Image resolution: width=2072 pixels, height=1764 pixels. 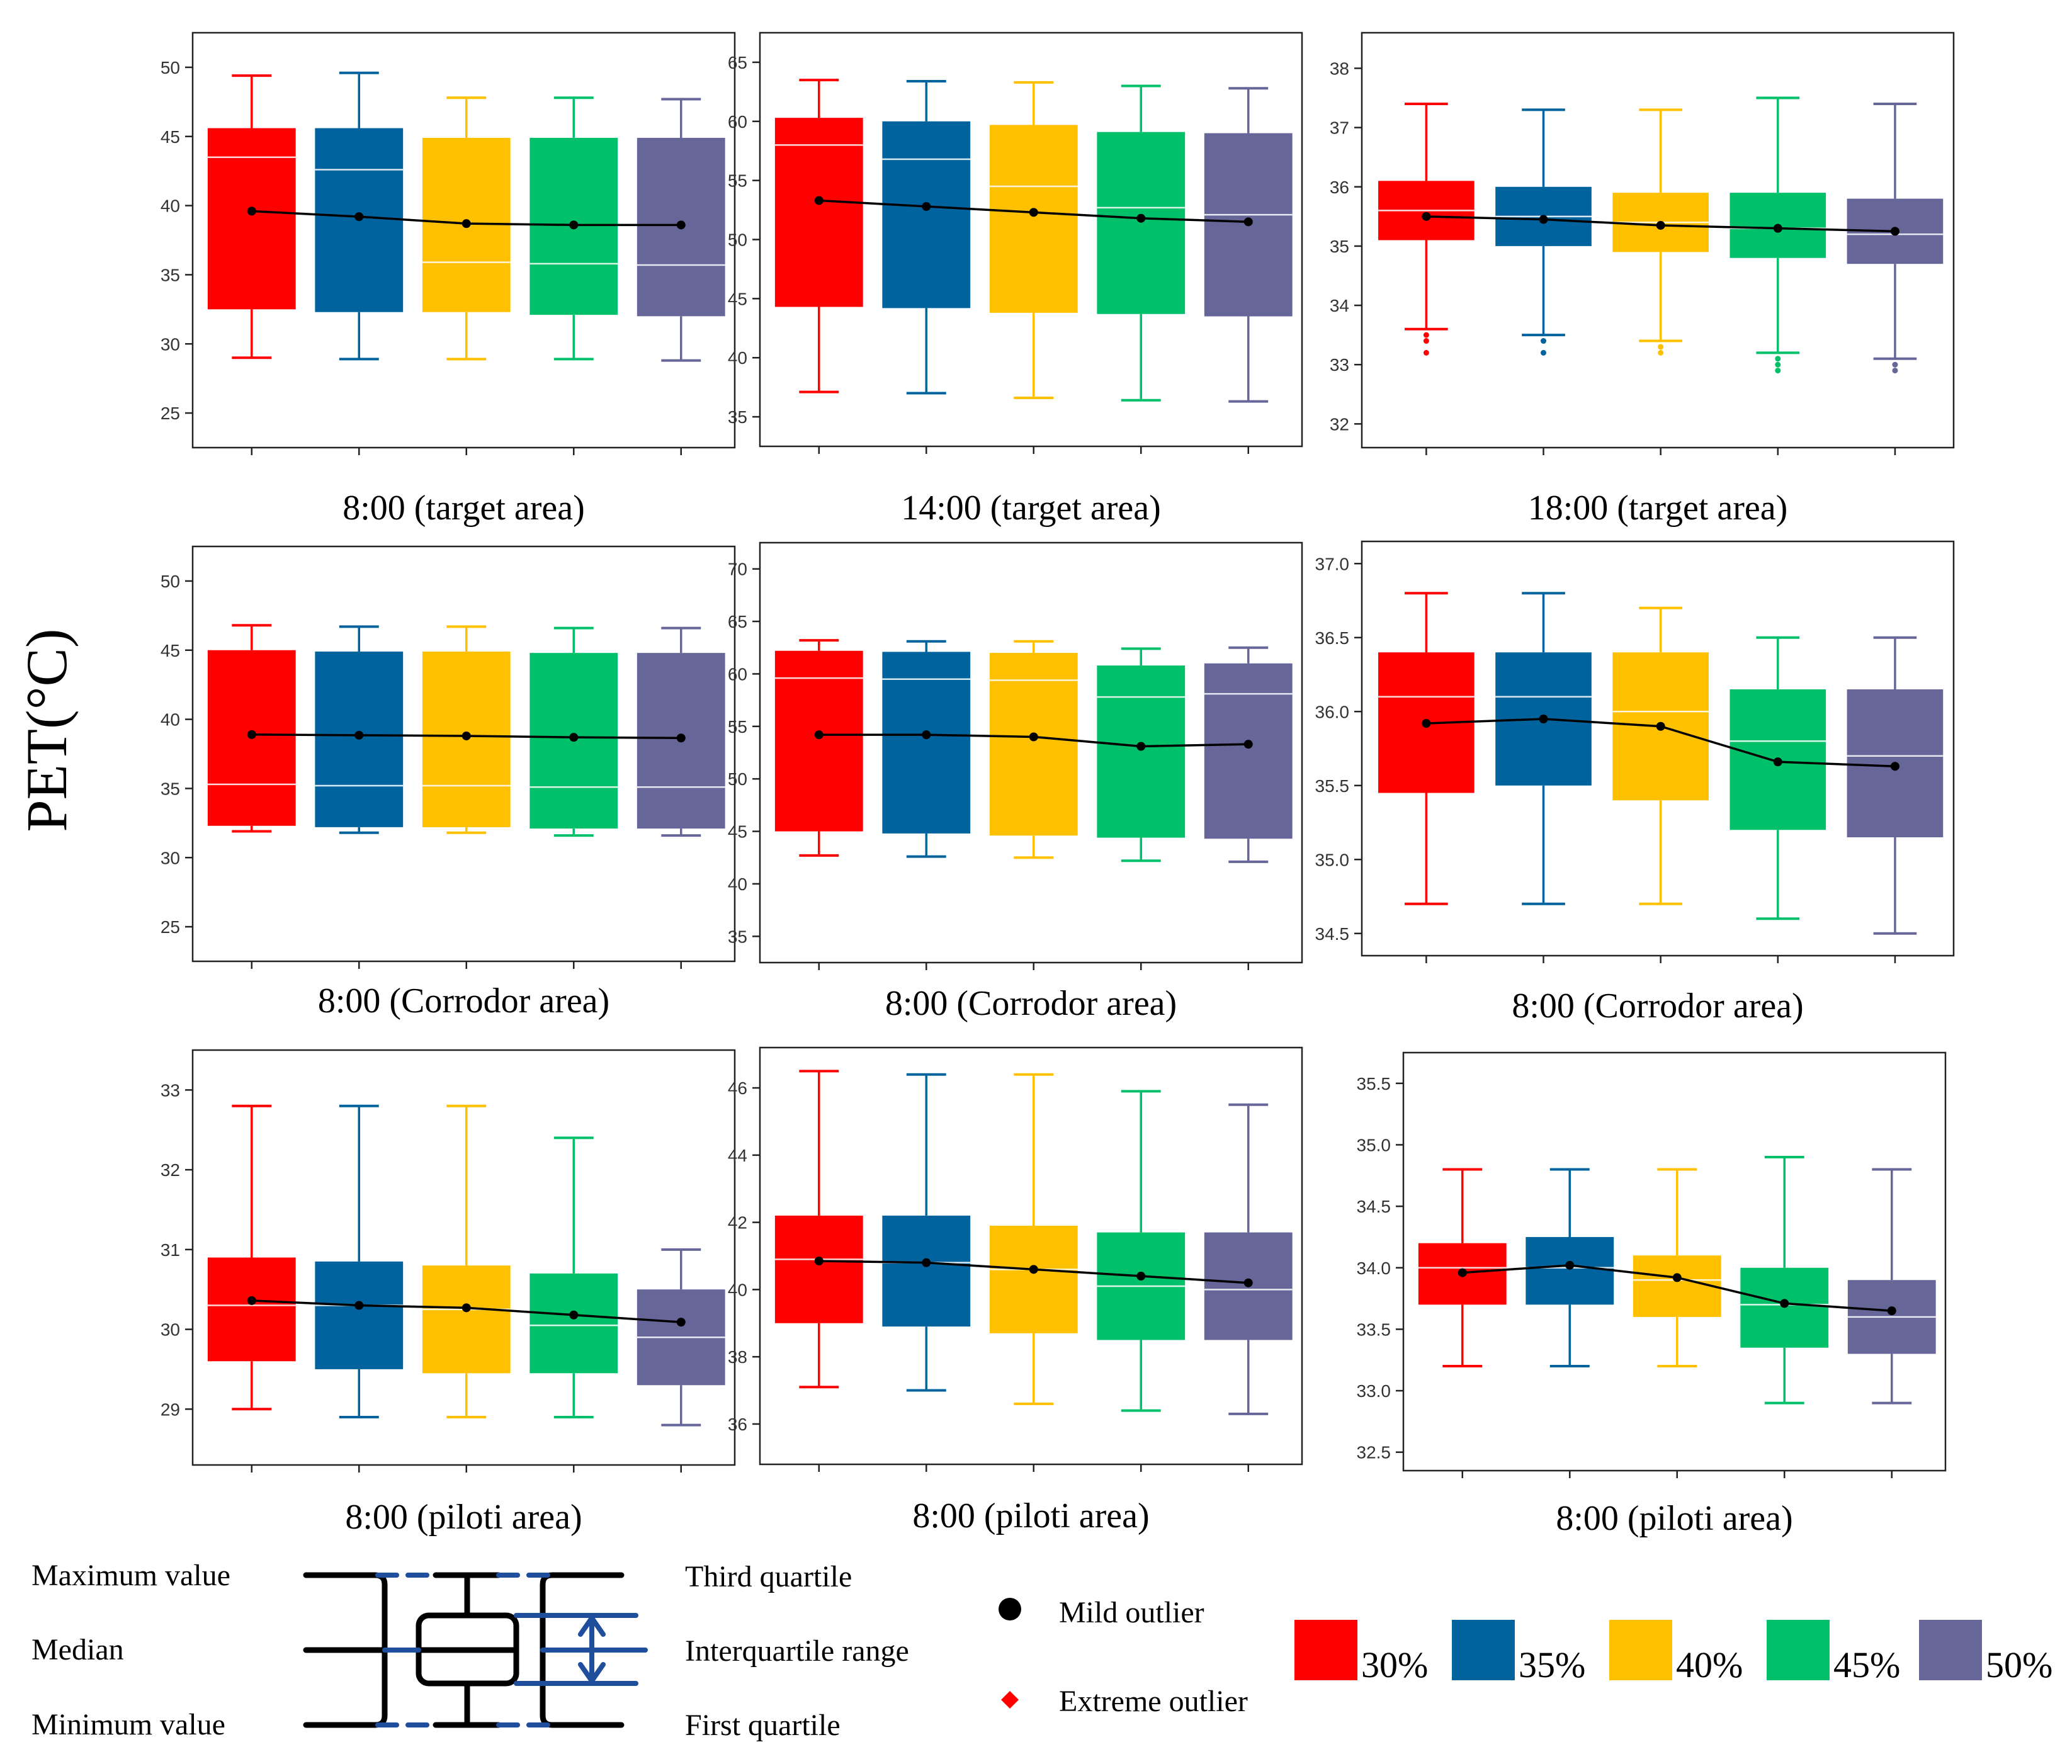 I want to click on y-tick-label: 46, so click(x=737, y=1088).